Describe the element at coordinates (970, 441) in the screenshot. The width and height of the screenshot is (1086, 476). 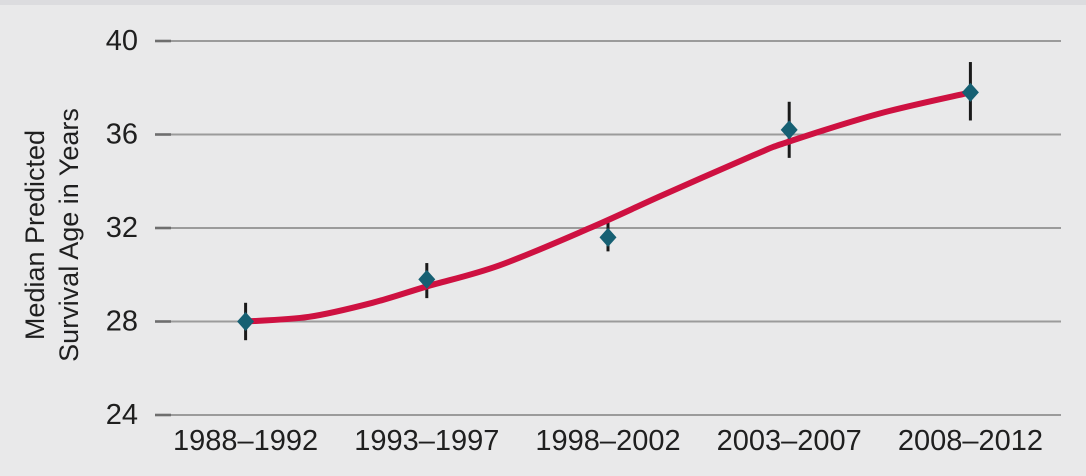
I see `x-tick-label: 2008–2012` at that location.